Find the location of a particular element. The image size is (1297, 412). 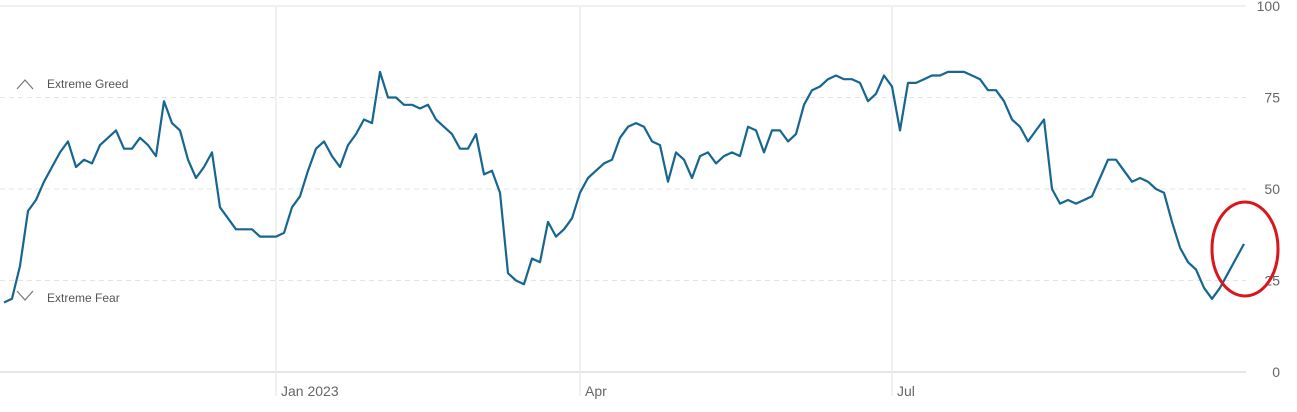

fear-icon is located at coordinates (25, 295).